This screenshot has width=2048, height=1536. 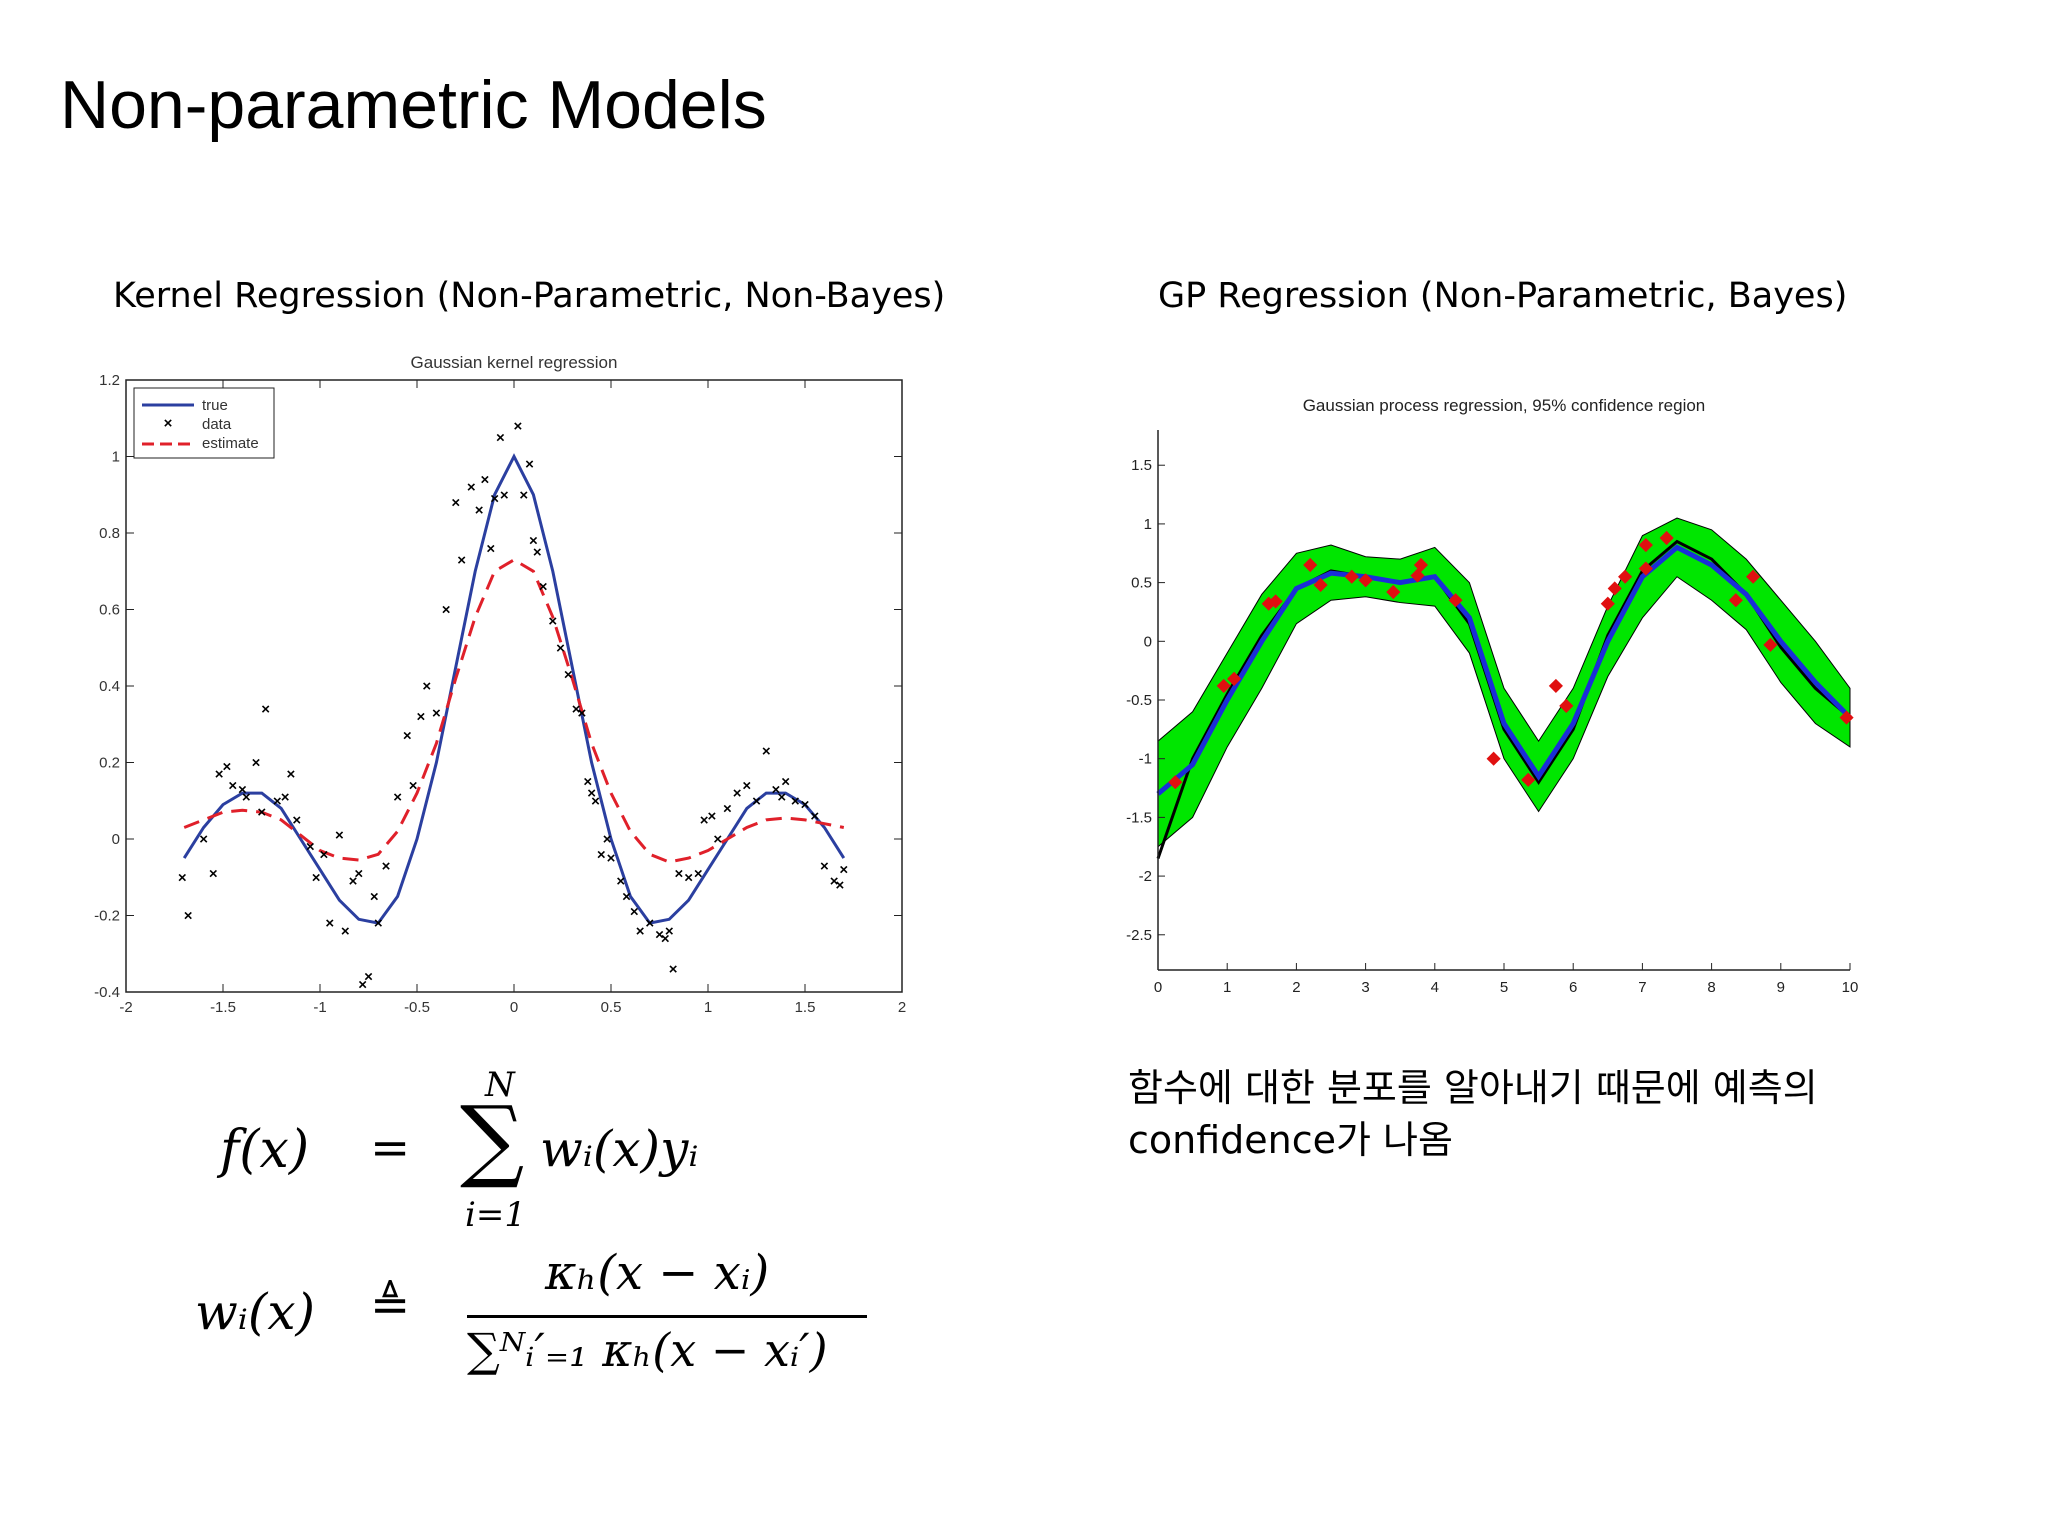 I want to click on confidence-band, so click(x=1504, y=682).